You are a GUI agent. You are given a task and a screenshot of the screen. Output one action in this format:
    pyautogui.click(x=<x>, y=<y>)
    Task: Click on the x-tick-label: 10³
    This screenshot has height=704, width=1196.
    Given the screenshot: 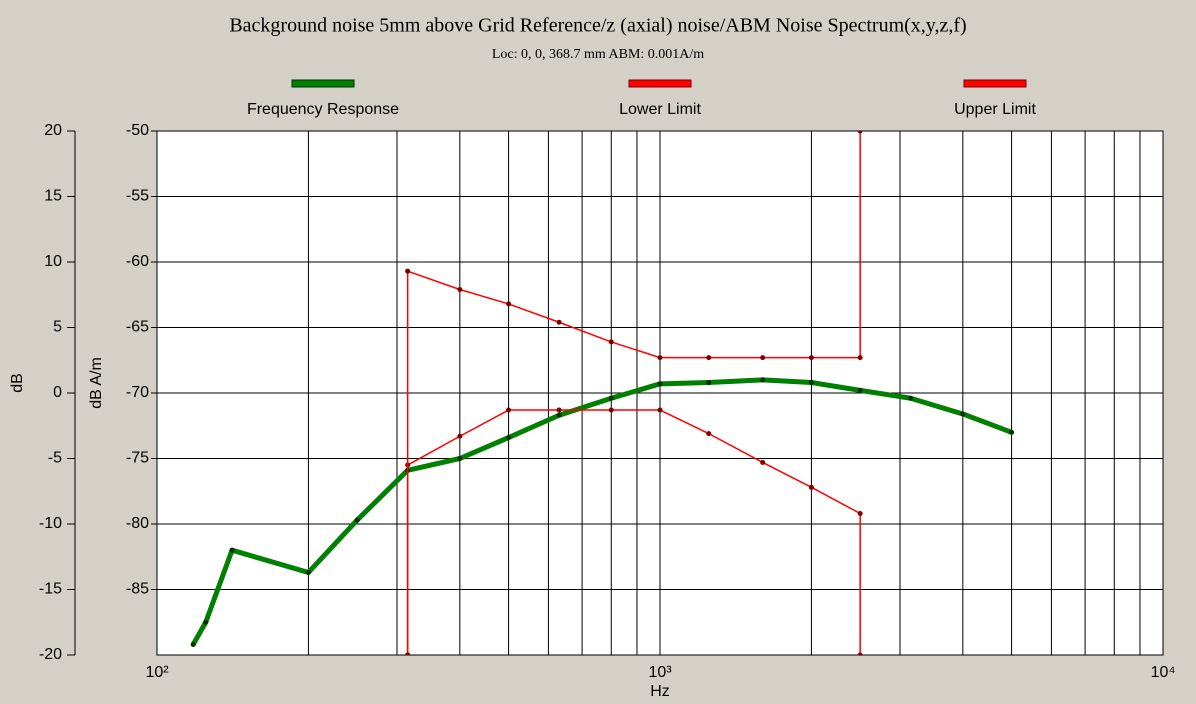 What is the action you would take?
    pyautogui.click(x=660, y=672)
    